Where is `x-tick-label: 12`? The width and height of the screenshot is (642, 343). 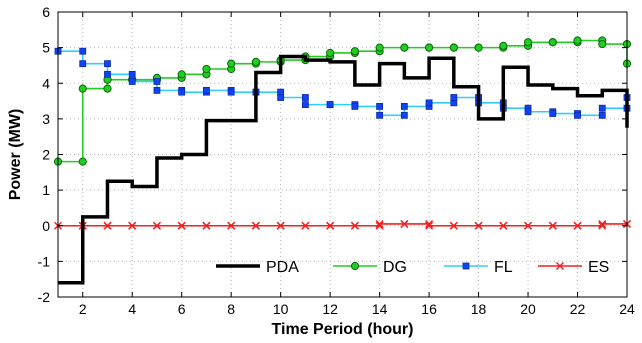 x-tick-label: 12 is located at coordinates (330, 309).